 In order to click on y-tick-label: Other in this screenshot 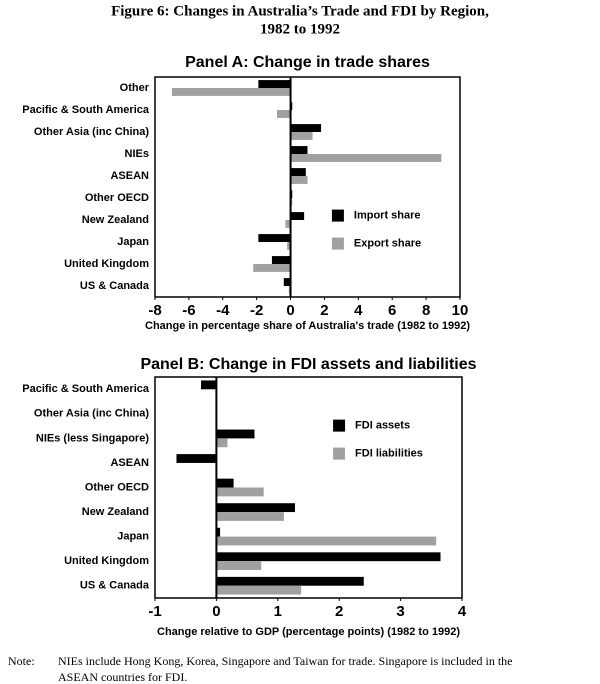, I will do `click(135, 88)`.